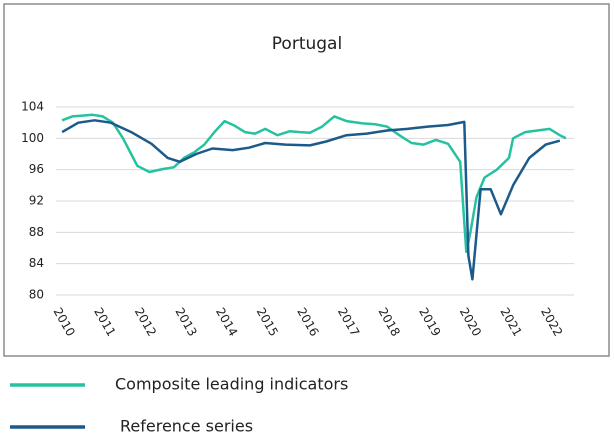 The width and height of the screenshot is (614, 446). Describe the element at coordinates (32, 107) in the screenshot. I see `y-tick-label: 104` at that location.